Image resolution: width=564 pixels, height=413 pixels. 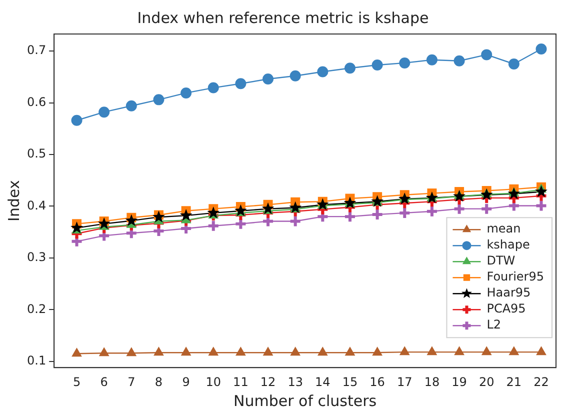 What do you see at coordinates (36, 309) in the screenshot?
I see `y-tick-label: 0.2` at bounding box center [36, 309].